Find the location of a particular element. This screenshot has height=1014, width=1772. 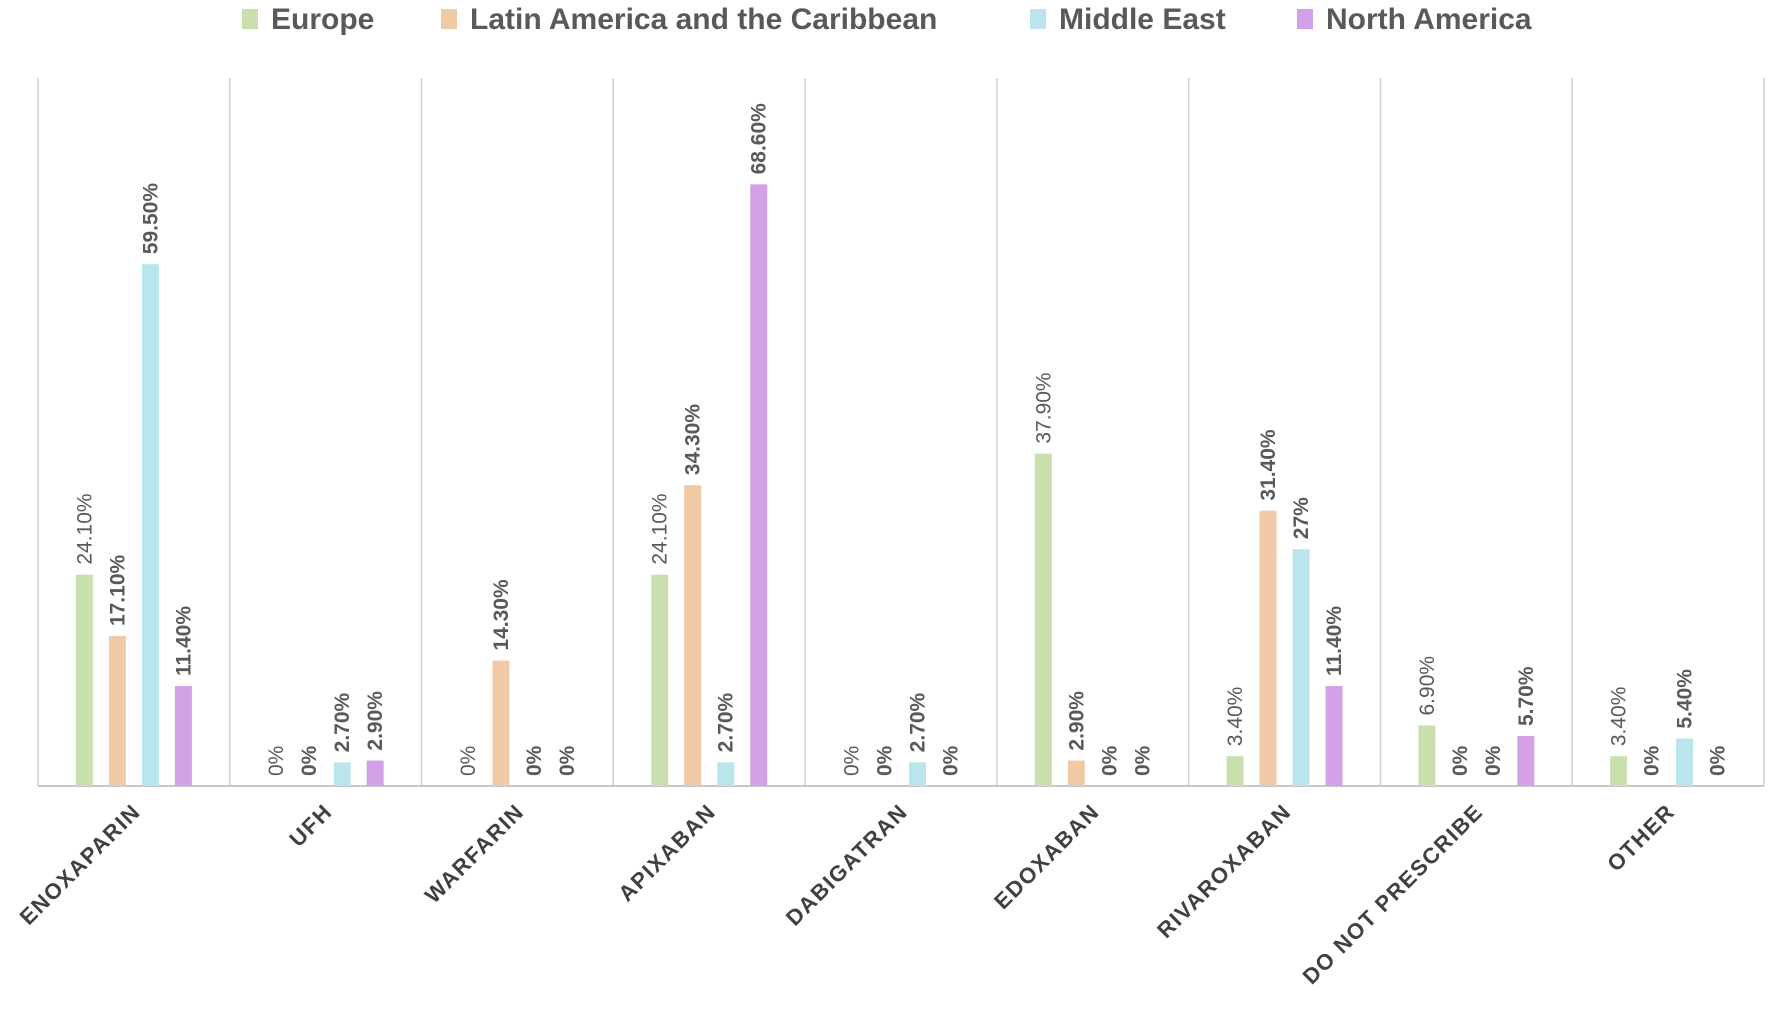

data-label-enoxaparin-latin-america-and-the-caribbean: 17.10% is located at coordinates (117, 590).